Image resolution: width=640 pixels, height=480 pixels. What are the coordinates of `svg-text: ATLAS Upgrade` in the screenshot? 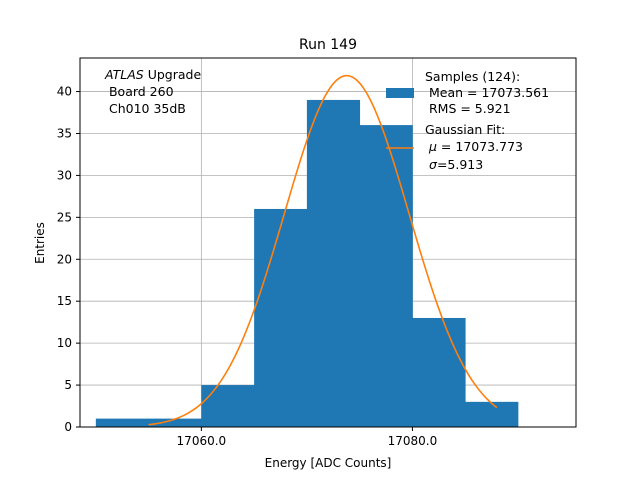 It's located at (152, 74).